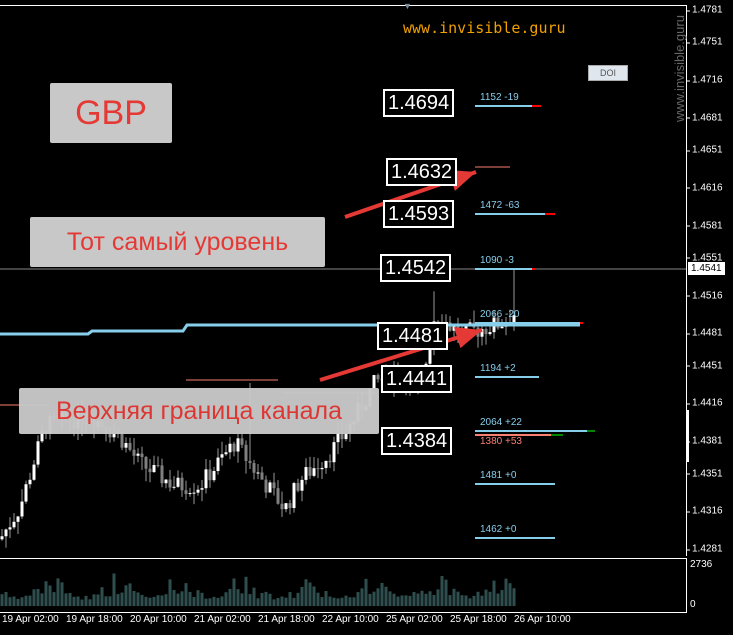 Image resolution: width=733 pixels, height=635 pixels. I want to click on time-tick: 22 Apr 10:00, so click(350, 619).